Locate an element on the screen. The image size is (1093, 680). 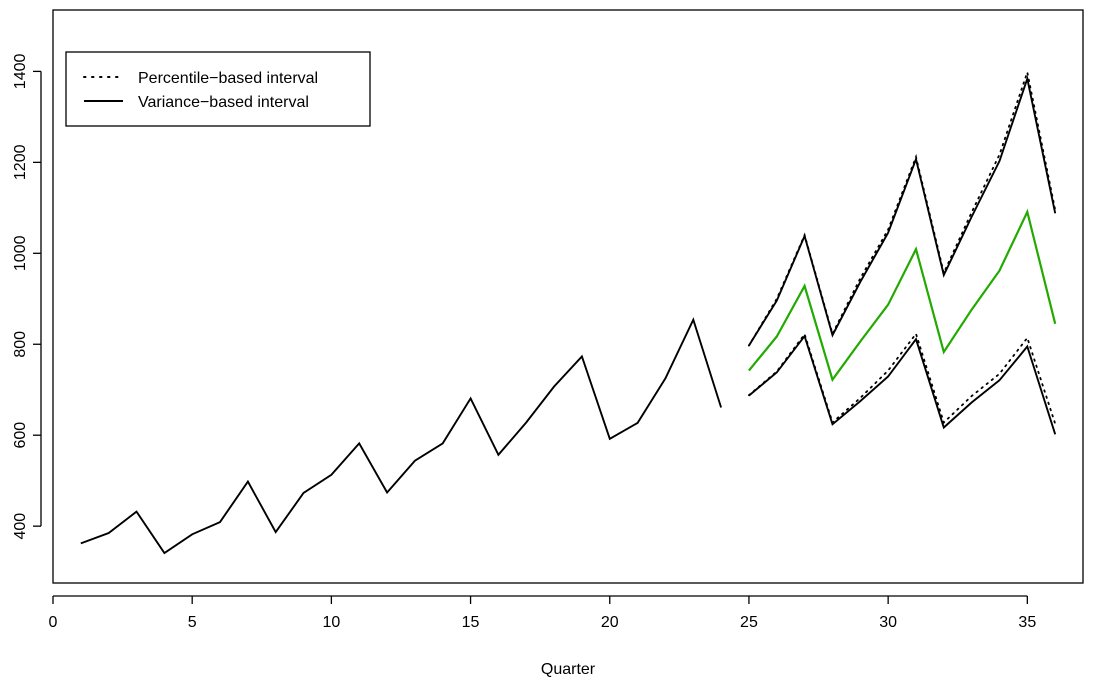
legend-box is located at coordinates (218, 89).